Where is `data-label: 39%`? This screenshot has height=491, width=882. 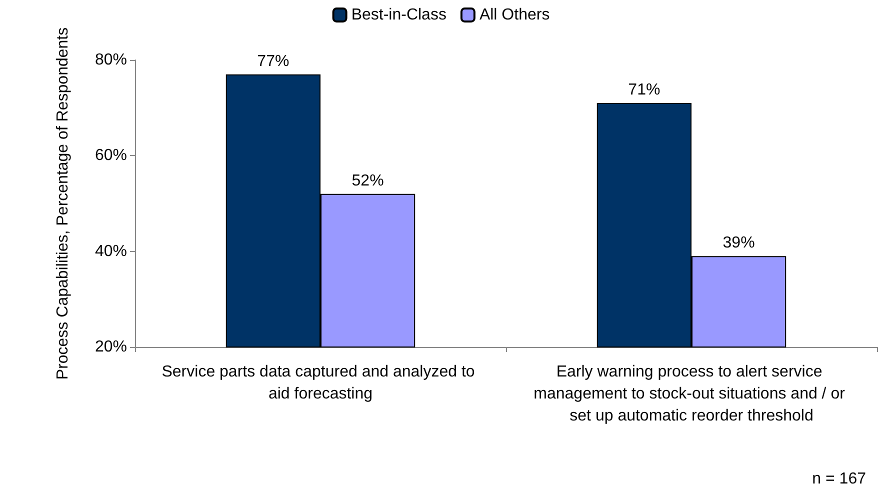 data-label: 39% is located at coordinates (738, 243).